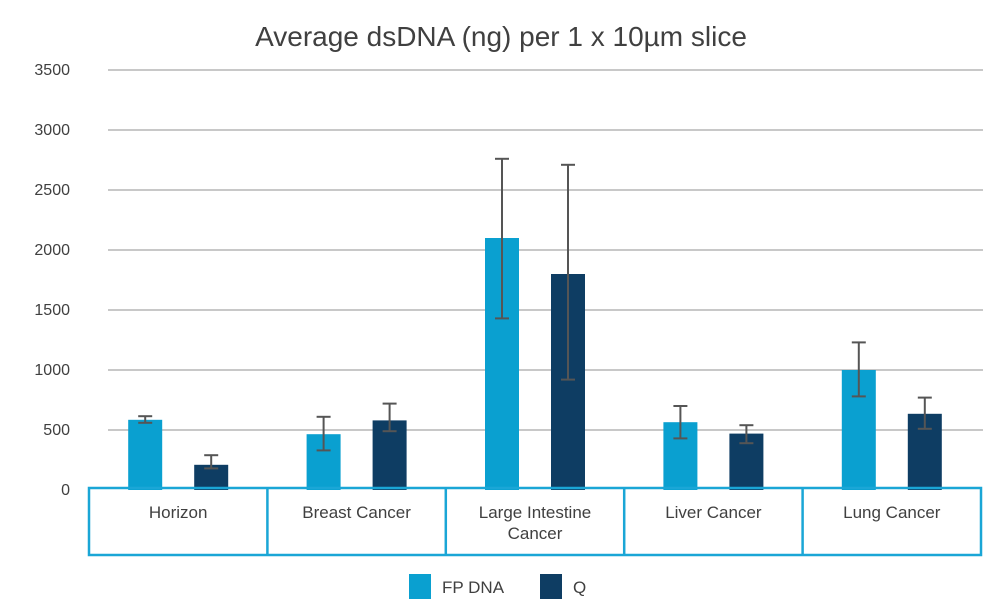 The image size is (1000, 616). Describe the element at coordinates (52, 130) in the screenshot. I see `y-tick-label: 3000` at that location.